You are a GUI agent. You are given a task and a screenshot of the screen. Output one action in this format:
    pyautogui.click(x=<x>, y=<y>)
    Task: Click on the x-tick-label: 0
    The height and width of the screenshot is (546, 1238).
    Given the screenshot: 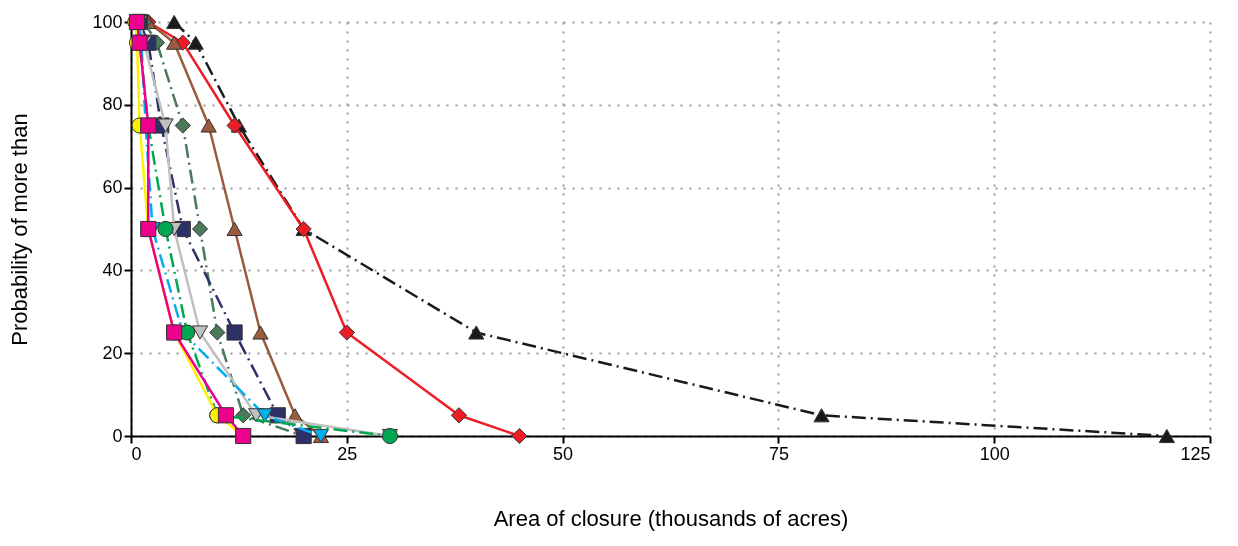 What is the action you would take?
    pyautogui.click(x=136, y=453)
    